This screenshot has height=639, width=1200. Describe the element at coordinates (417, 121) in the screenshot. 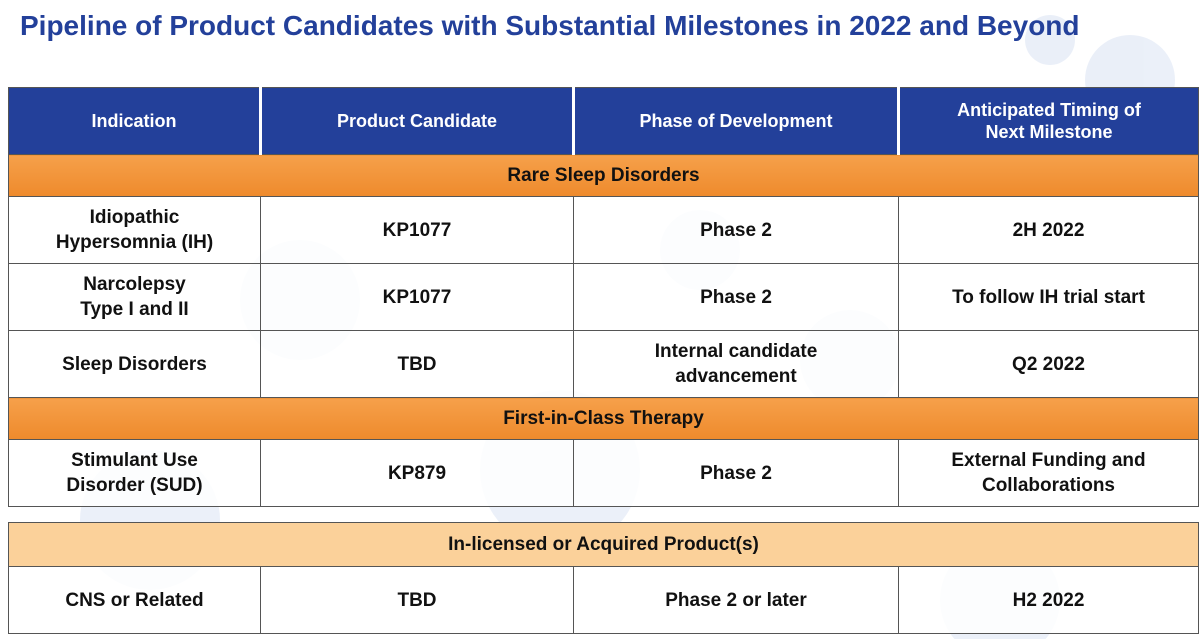

I see `header-cell: Product Candidate` at that location.